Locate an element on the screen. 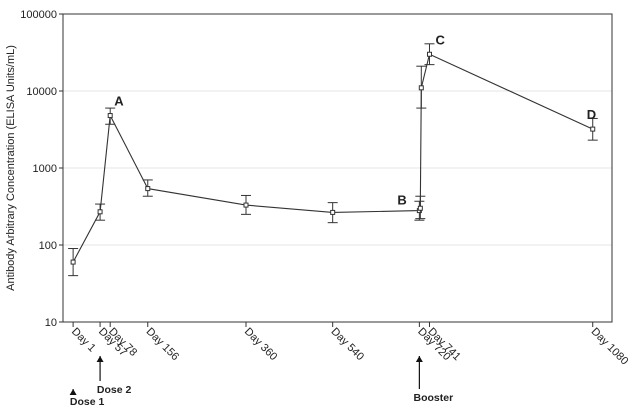  dose-label: Dose 1 is located at coordinates (87, 402).